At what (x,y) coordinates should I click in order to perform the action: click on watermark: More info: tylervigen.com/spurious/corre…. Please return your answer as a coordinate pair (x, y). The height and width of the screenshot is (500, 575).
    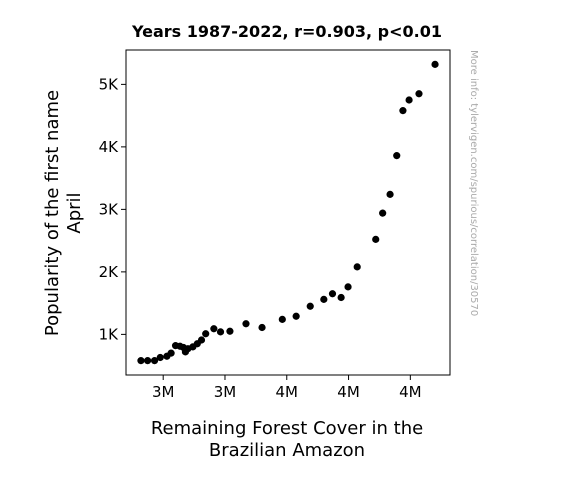
    Looking at the image, I should click on (473, 183).